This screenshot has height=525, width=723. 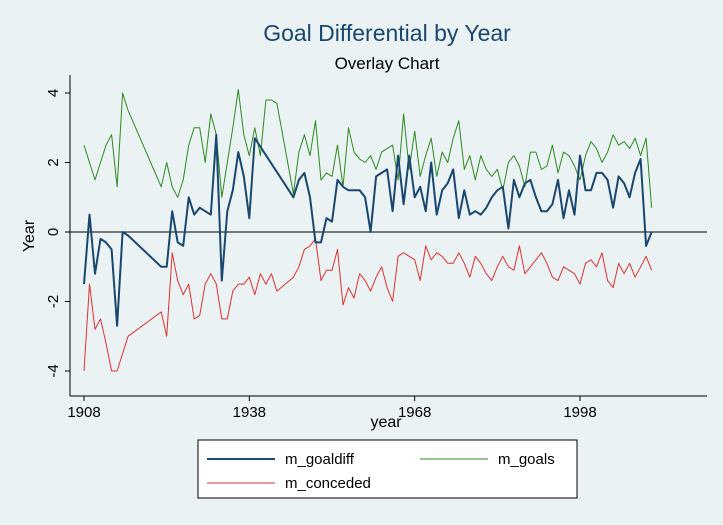 What do you see at coordinates (53, 232) in the screenshot?
I see `y-tick-label: 0` at bounding box center [53, 232].